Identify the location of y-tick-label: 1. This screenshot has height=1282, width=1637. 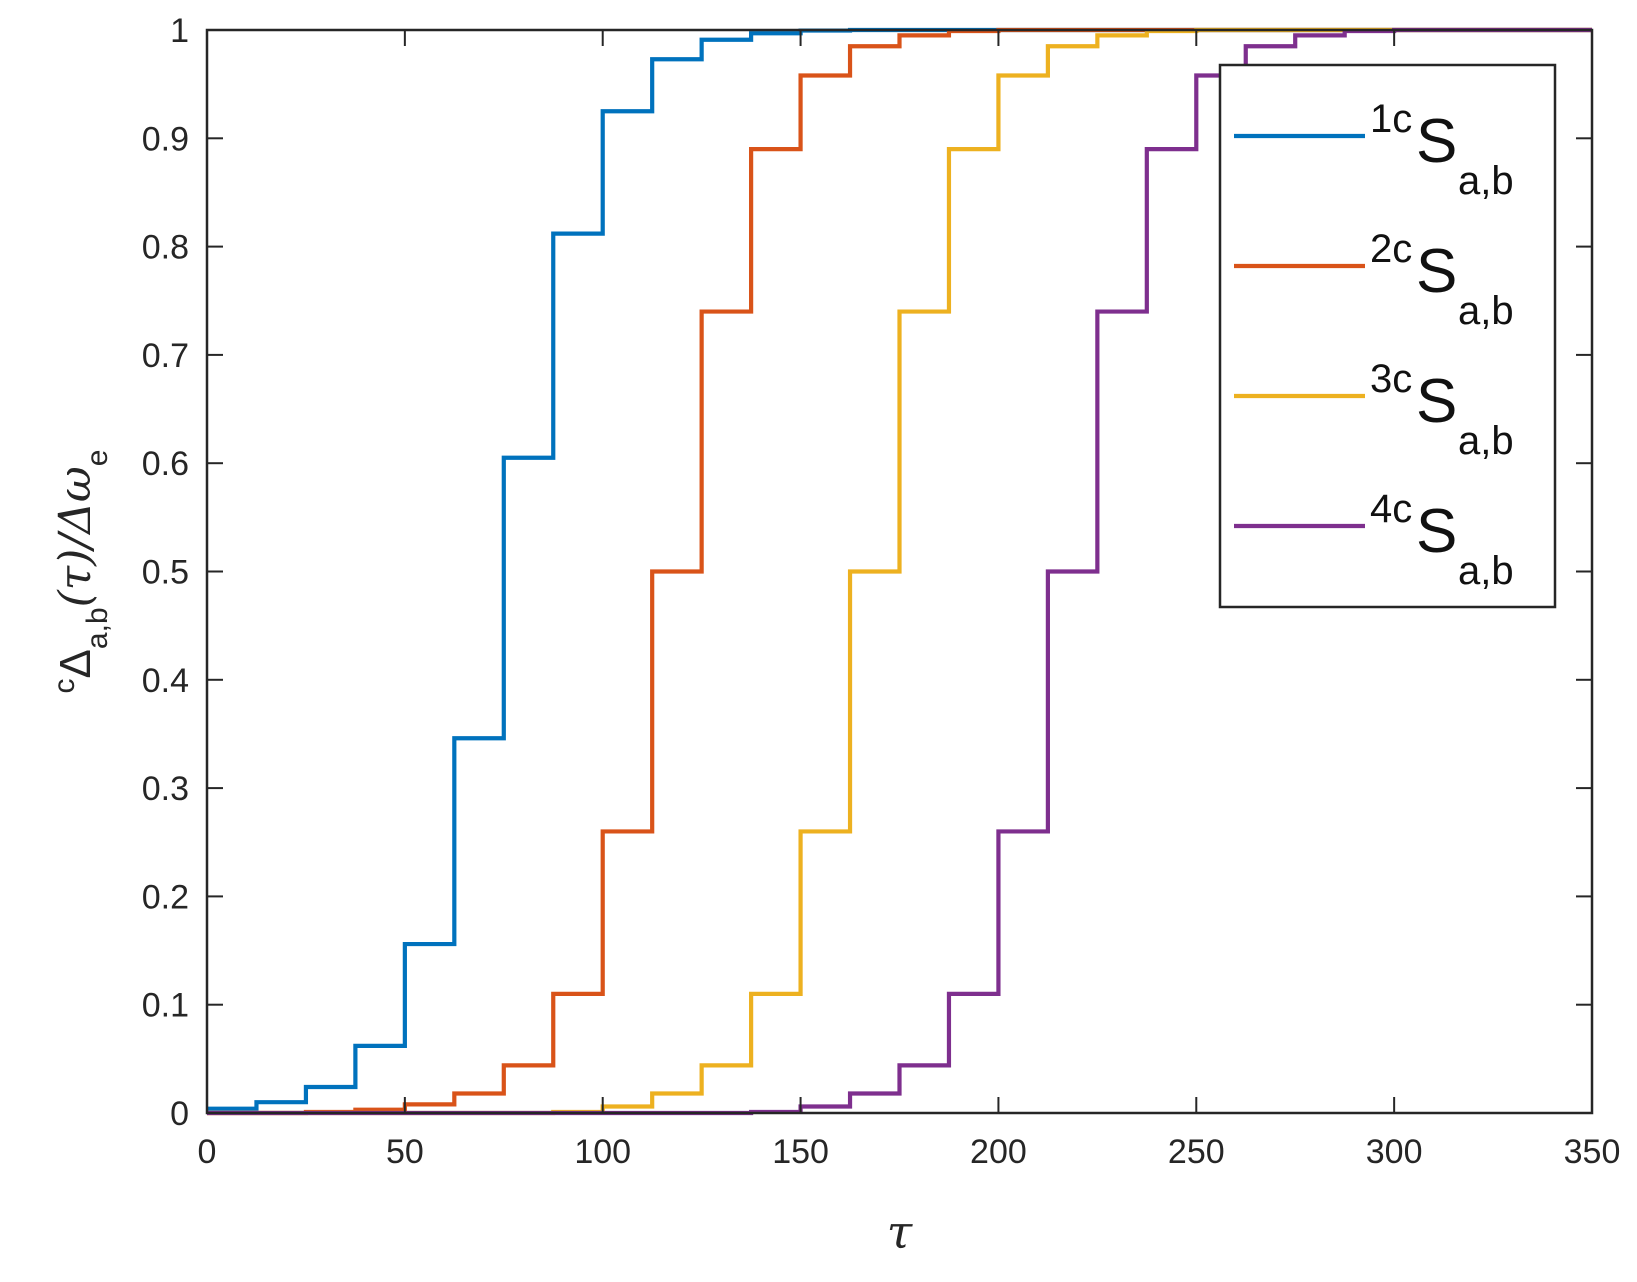
(179, 31).